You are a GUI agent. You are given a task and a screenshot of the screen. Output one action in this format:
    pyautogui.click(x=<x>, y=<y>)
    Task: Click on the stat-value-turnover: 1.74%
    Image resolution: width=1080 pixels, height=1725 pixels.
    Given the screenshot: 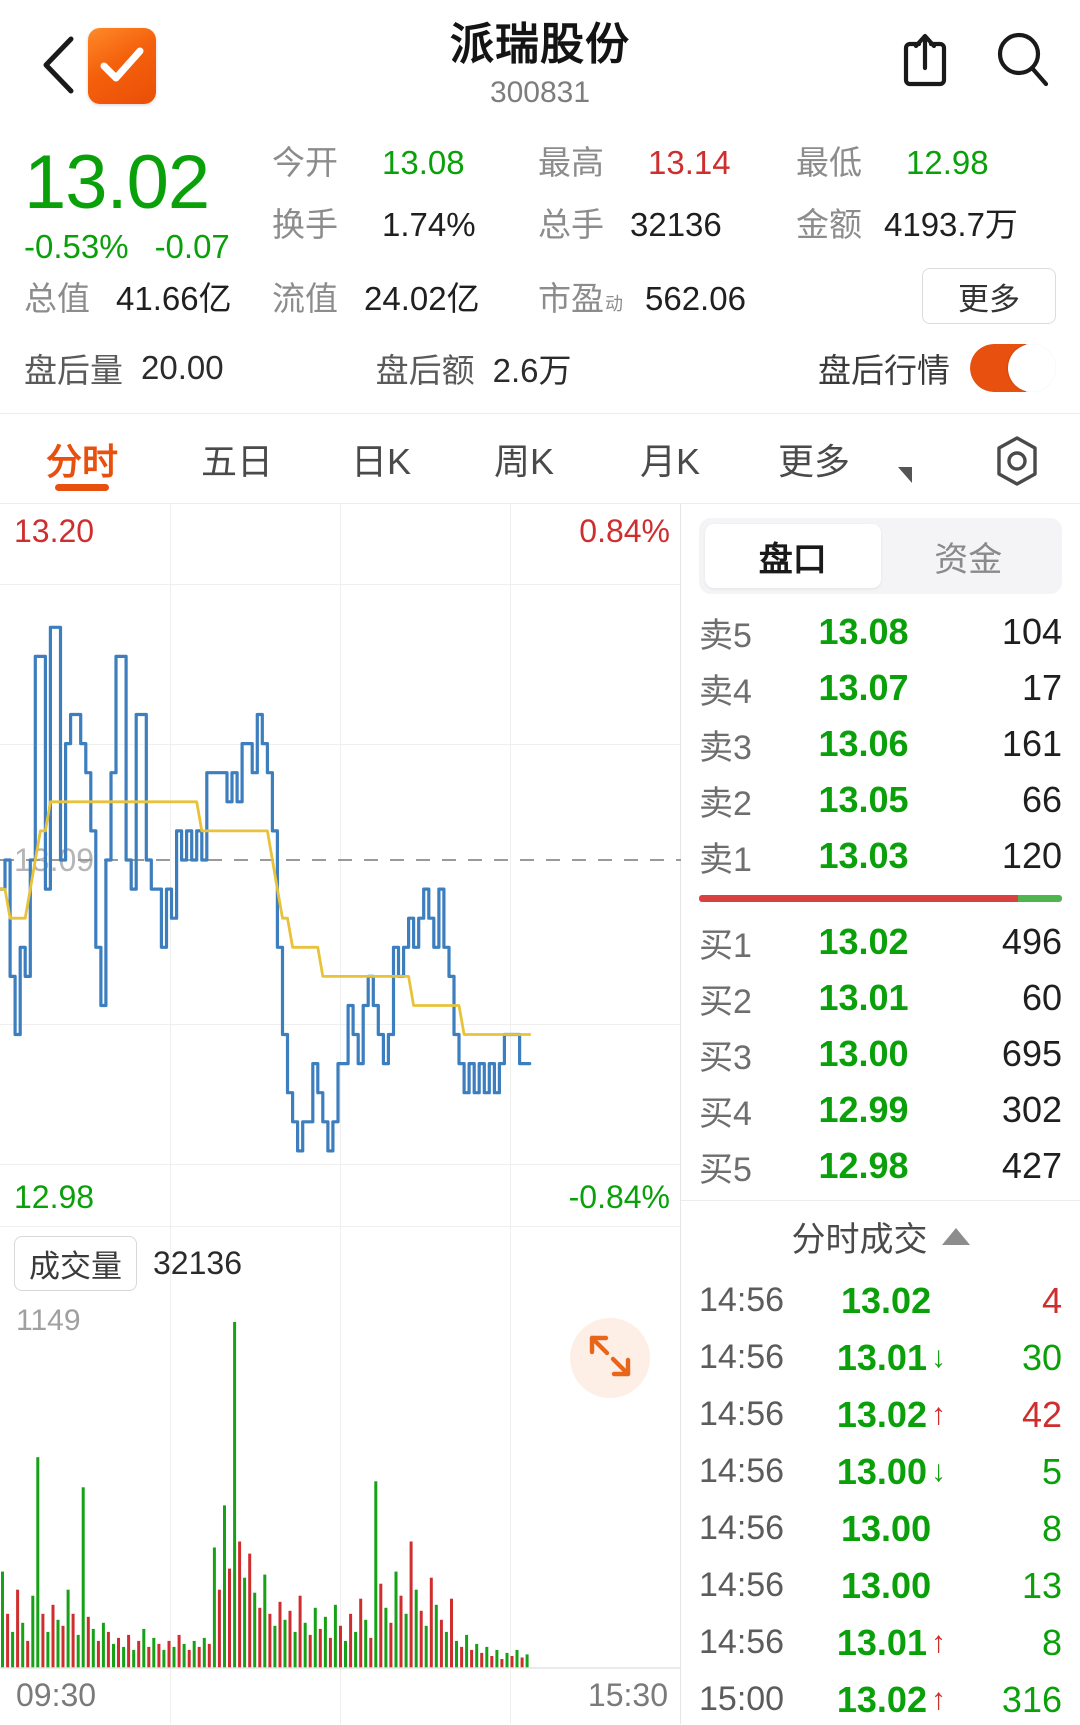 What is the action you would take?
    pyautogui.click(x=429, y=224)
    